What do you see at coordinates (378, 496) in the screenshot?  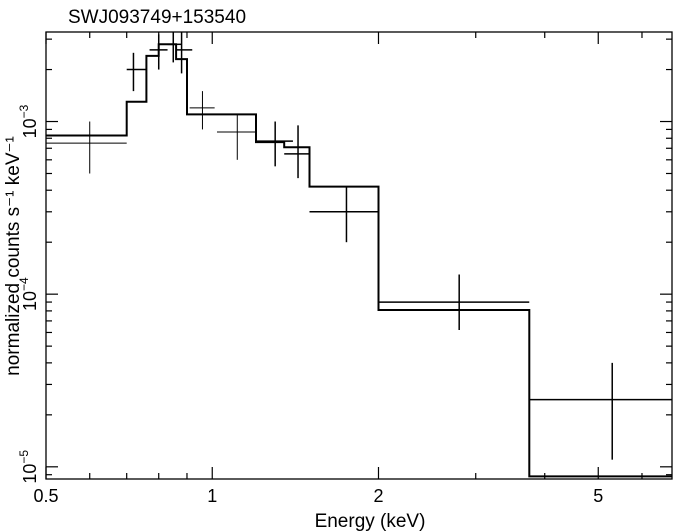 I see `x-tick-label: 2` at bounding box center [378, 496].